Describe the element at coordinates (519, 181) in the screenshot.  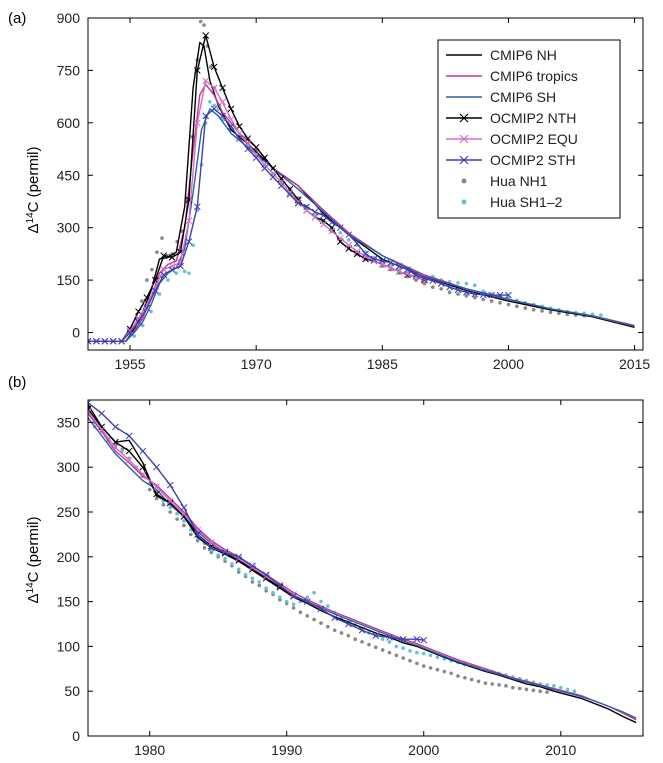
I see `legend-label: Hua NH1` at that location.